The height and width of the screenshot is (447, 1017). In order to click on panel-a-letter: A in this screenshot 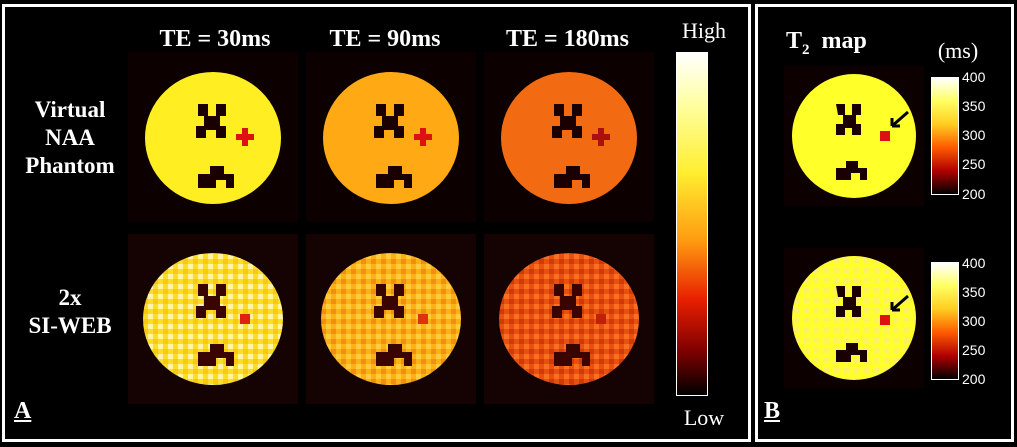, I will do `click(23, 411)`.